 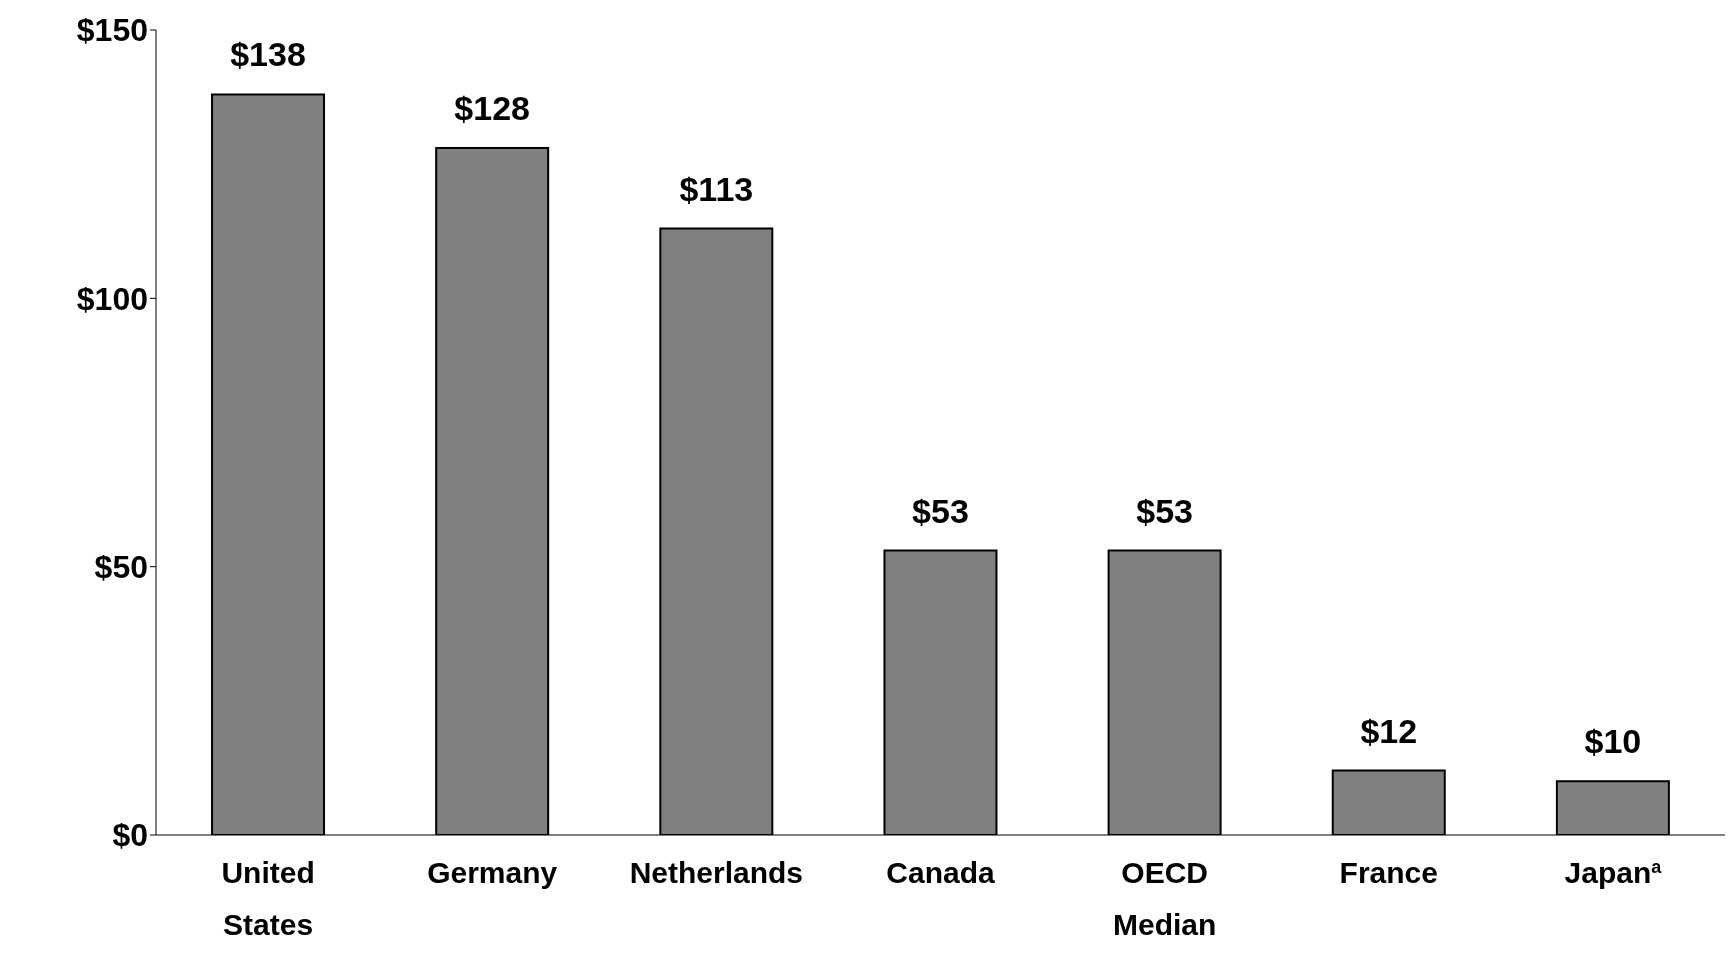 What do you see at coordinates (940, 872) in the screenshot?
I see `x-tick-label: Canada` at bounding box center [940, 872].